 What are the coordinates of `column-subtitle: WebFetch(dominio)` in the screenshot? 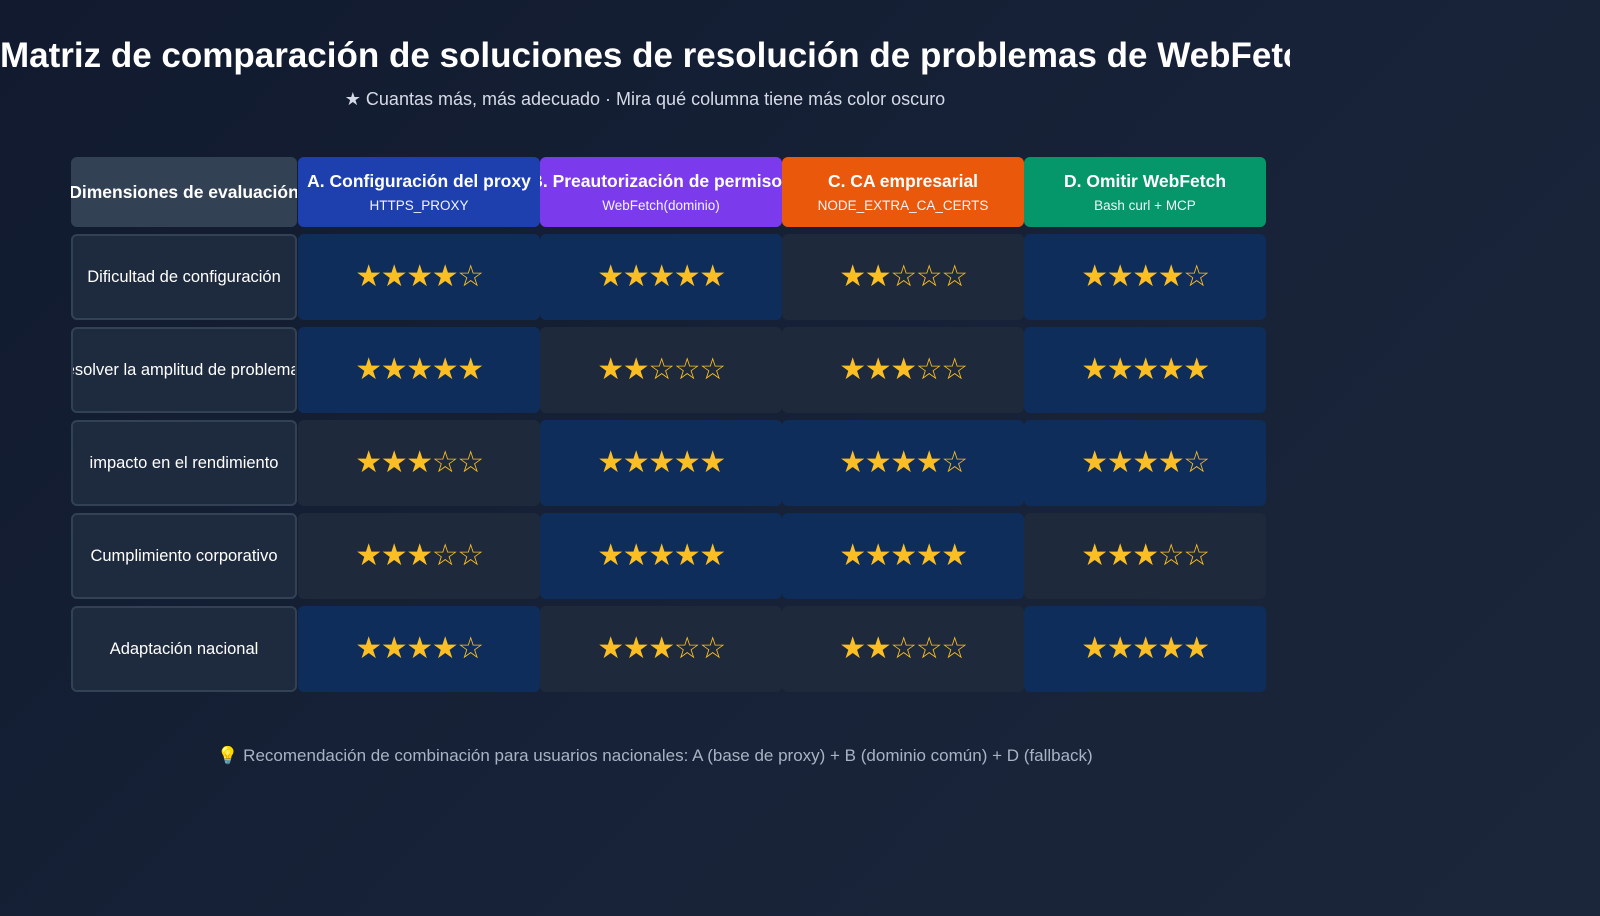 It's located at (661, 205).